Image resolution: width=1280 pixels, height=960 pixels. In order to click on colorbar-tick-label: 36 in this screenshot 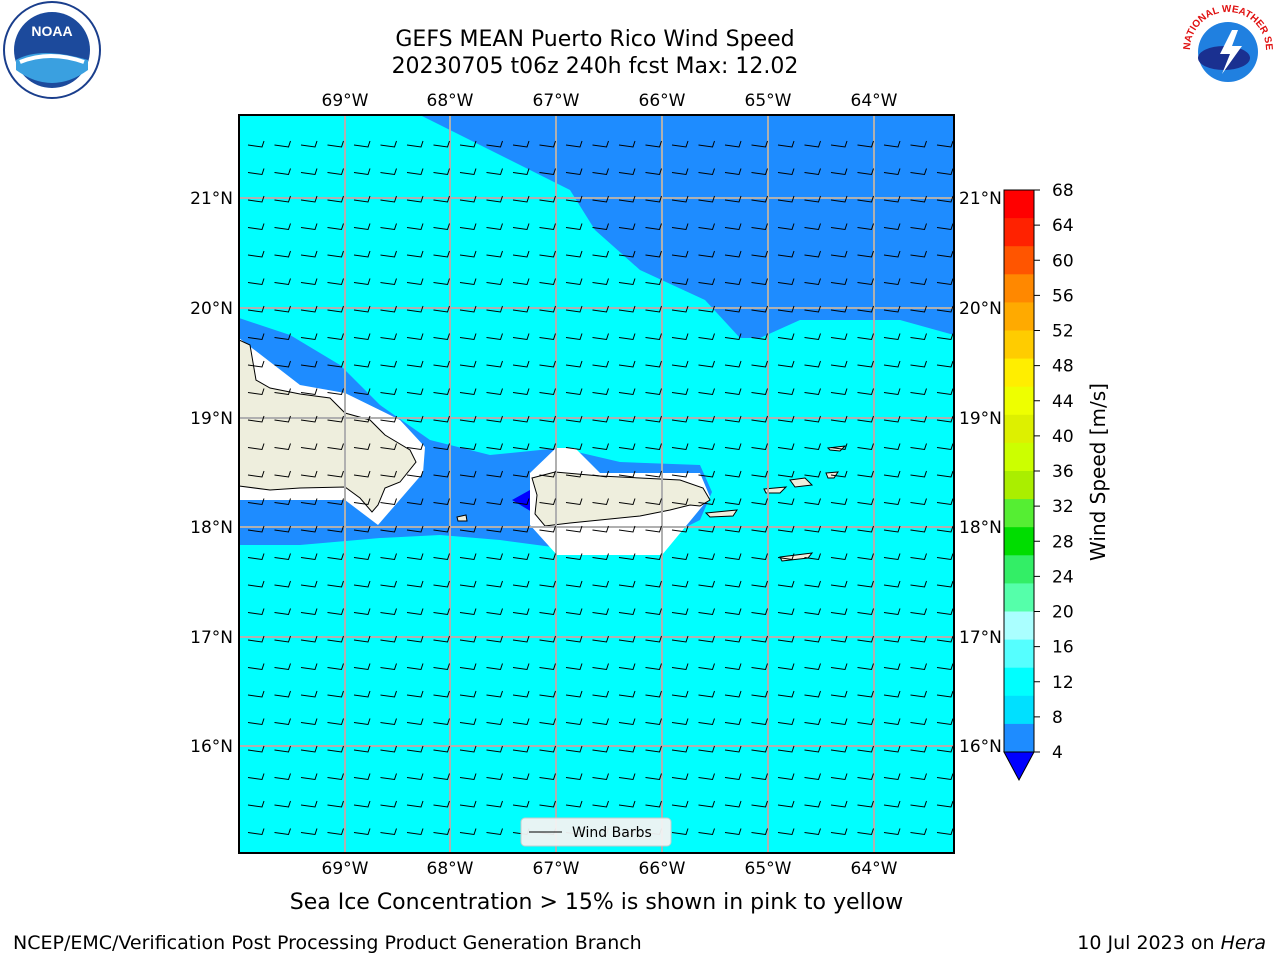, I will do `click(1063, 472)`.